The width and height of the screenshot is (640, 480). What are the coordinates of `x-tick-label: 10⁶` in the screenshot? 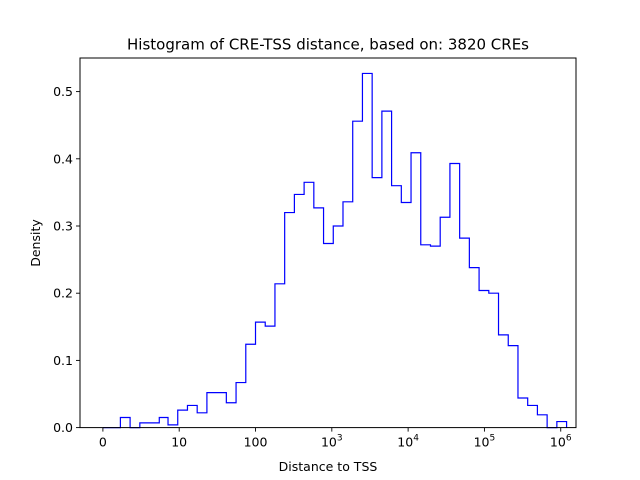 It's located at (561, 442).